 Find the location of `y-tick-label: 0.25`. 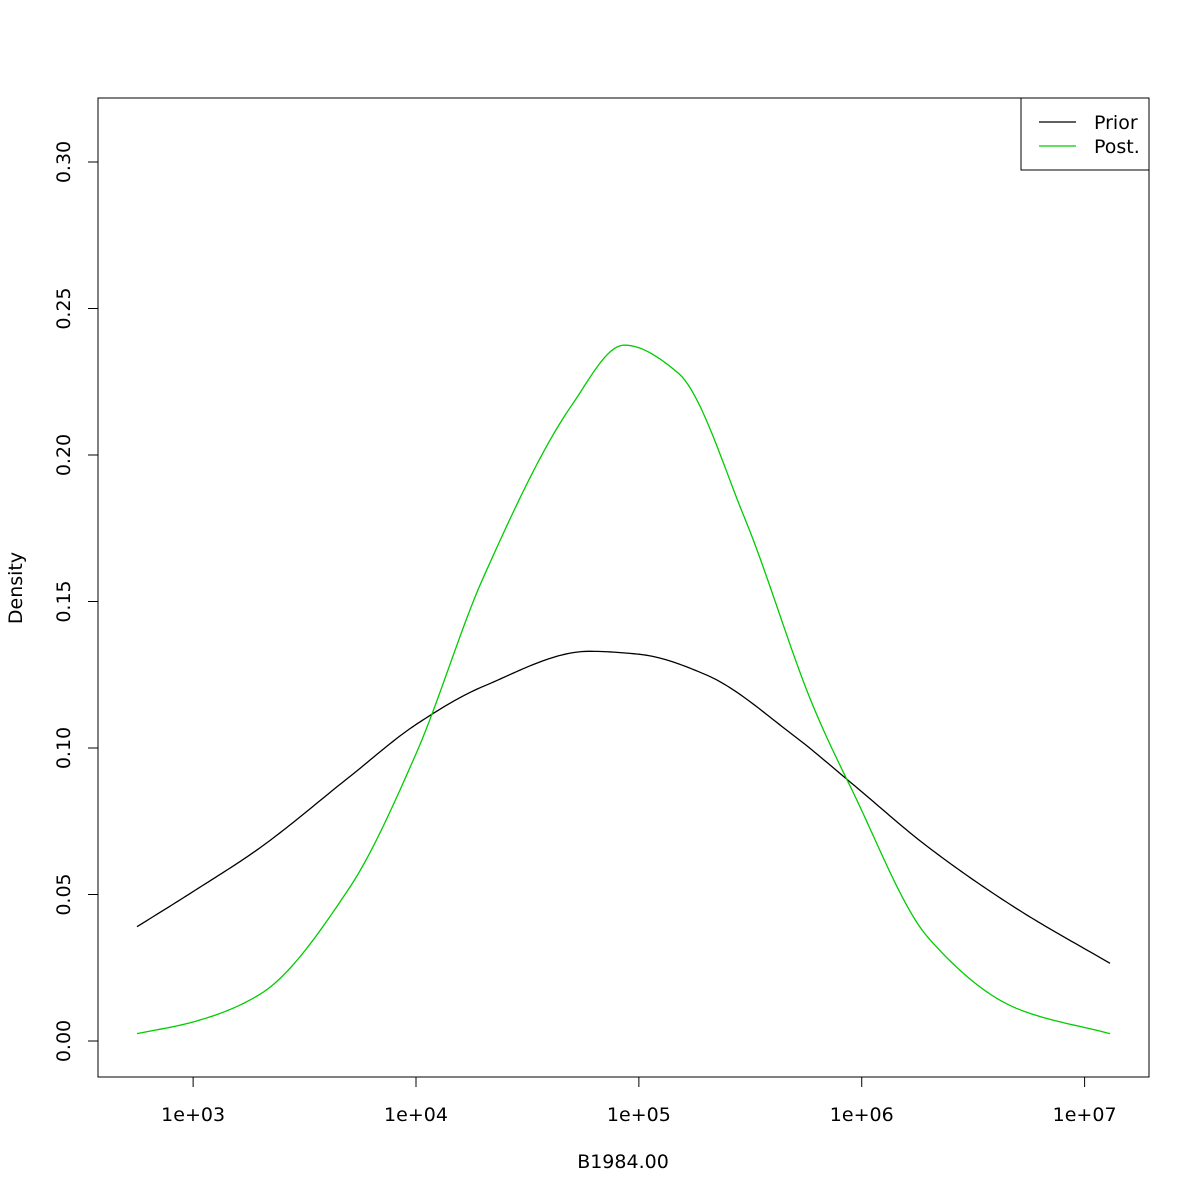

y-tick-label: 0.25 is located at coordinates (64, 308).